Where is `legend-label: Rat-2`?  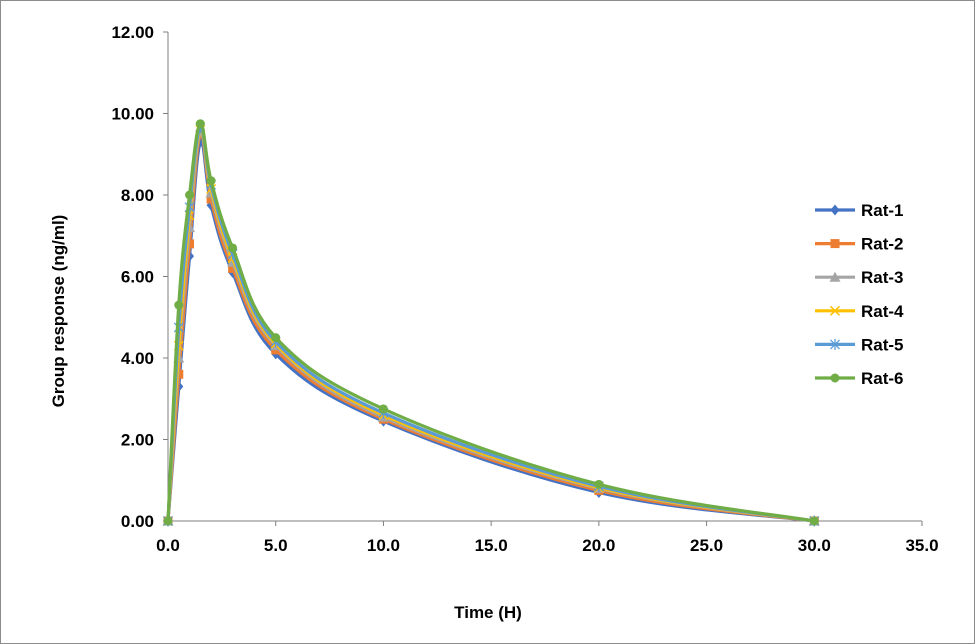
legend-label: Rat-2 is located at coordinates (882, 244).